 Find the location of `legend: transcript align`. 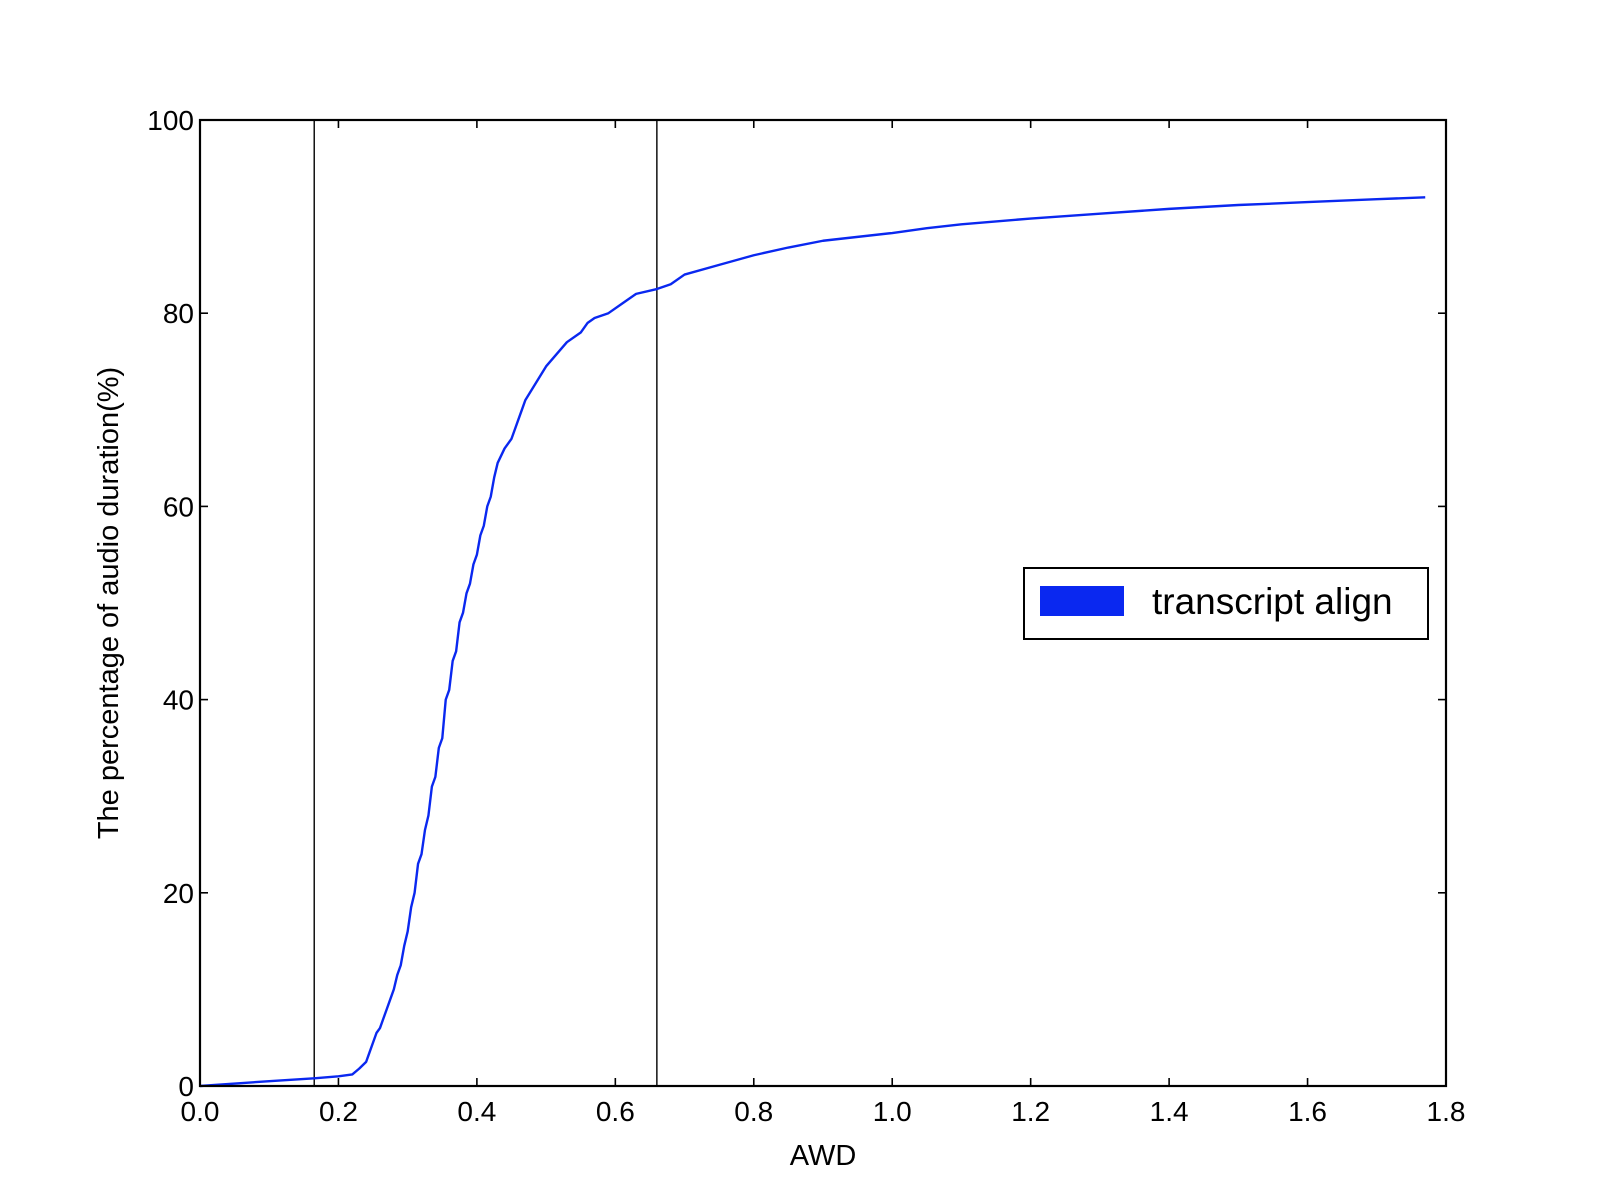

legend: transcript align is located at coordinates (1226, 603).